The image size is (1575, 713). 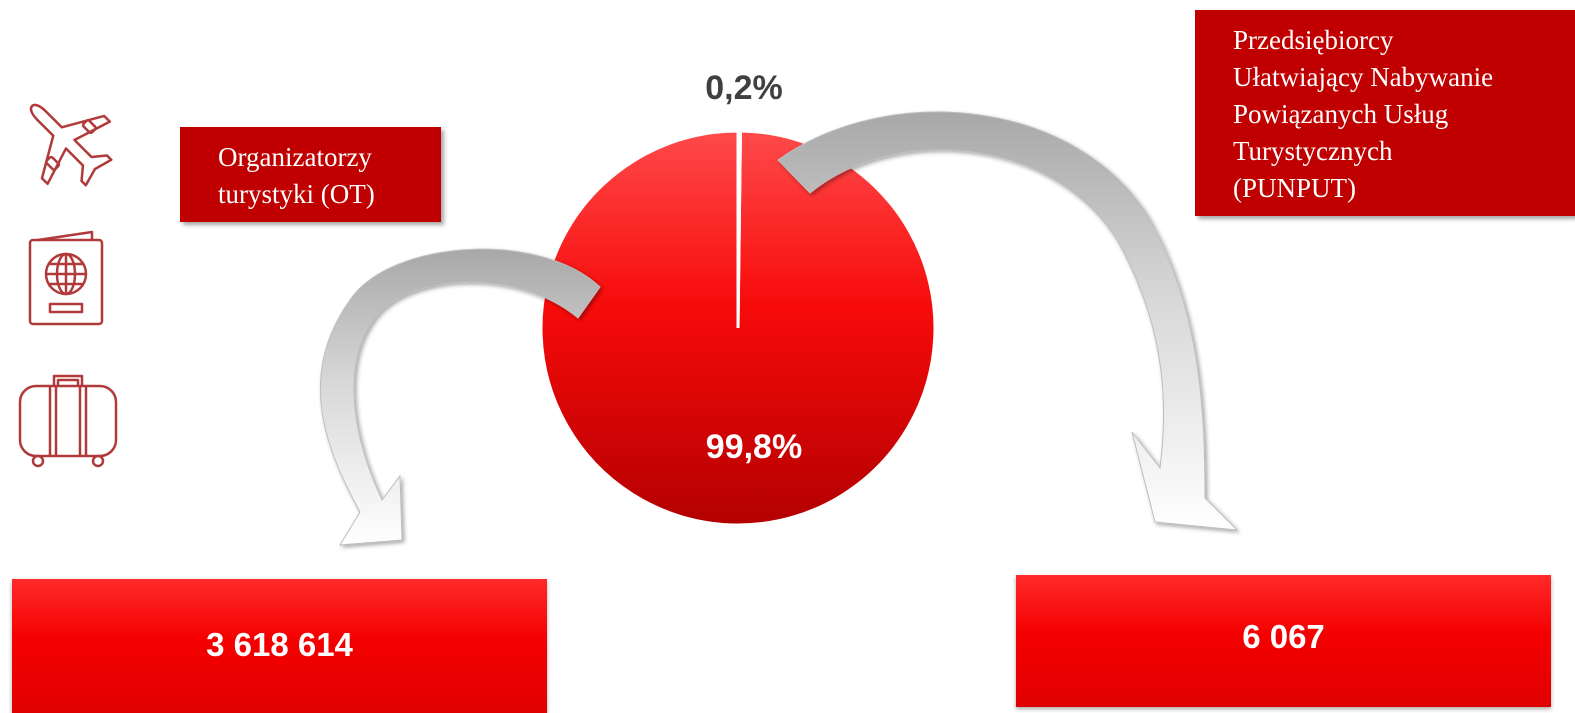 What do you see at coordinates (1313, 40) in the screenshot?
I see `punput-label-line: Przedsiębiorcy` at bounding box center [1313, 40].